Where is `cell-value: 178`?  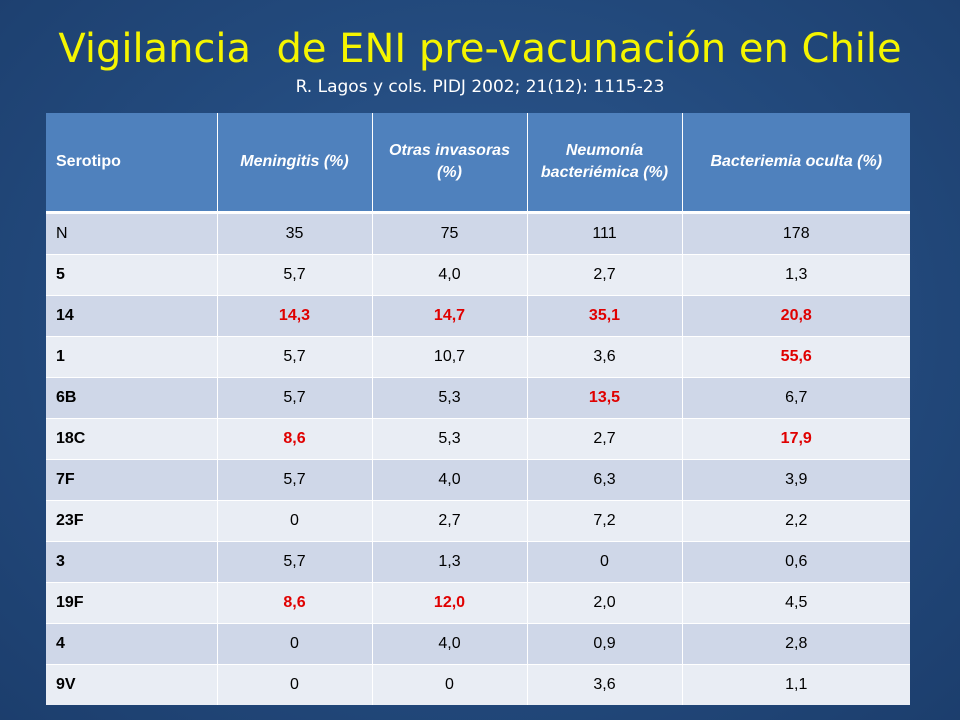 cell-value: 178 is located at coordinates (795, 233).